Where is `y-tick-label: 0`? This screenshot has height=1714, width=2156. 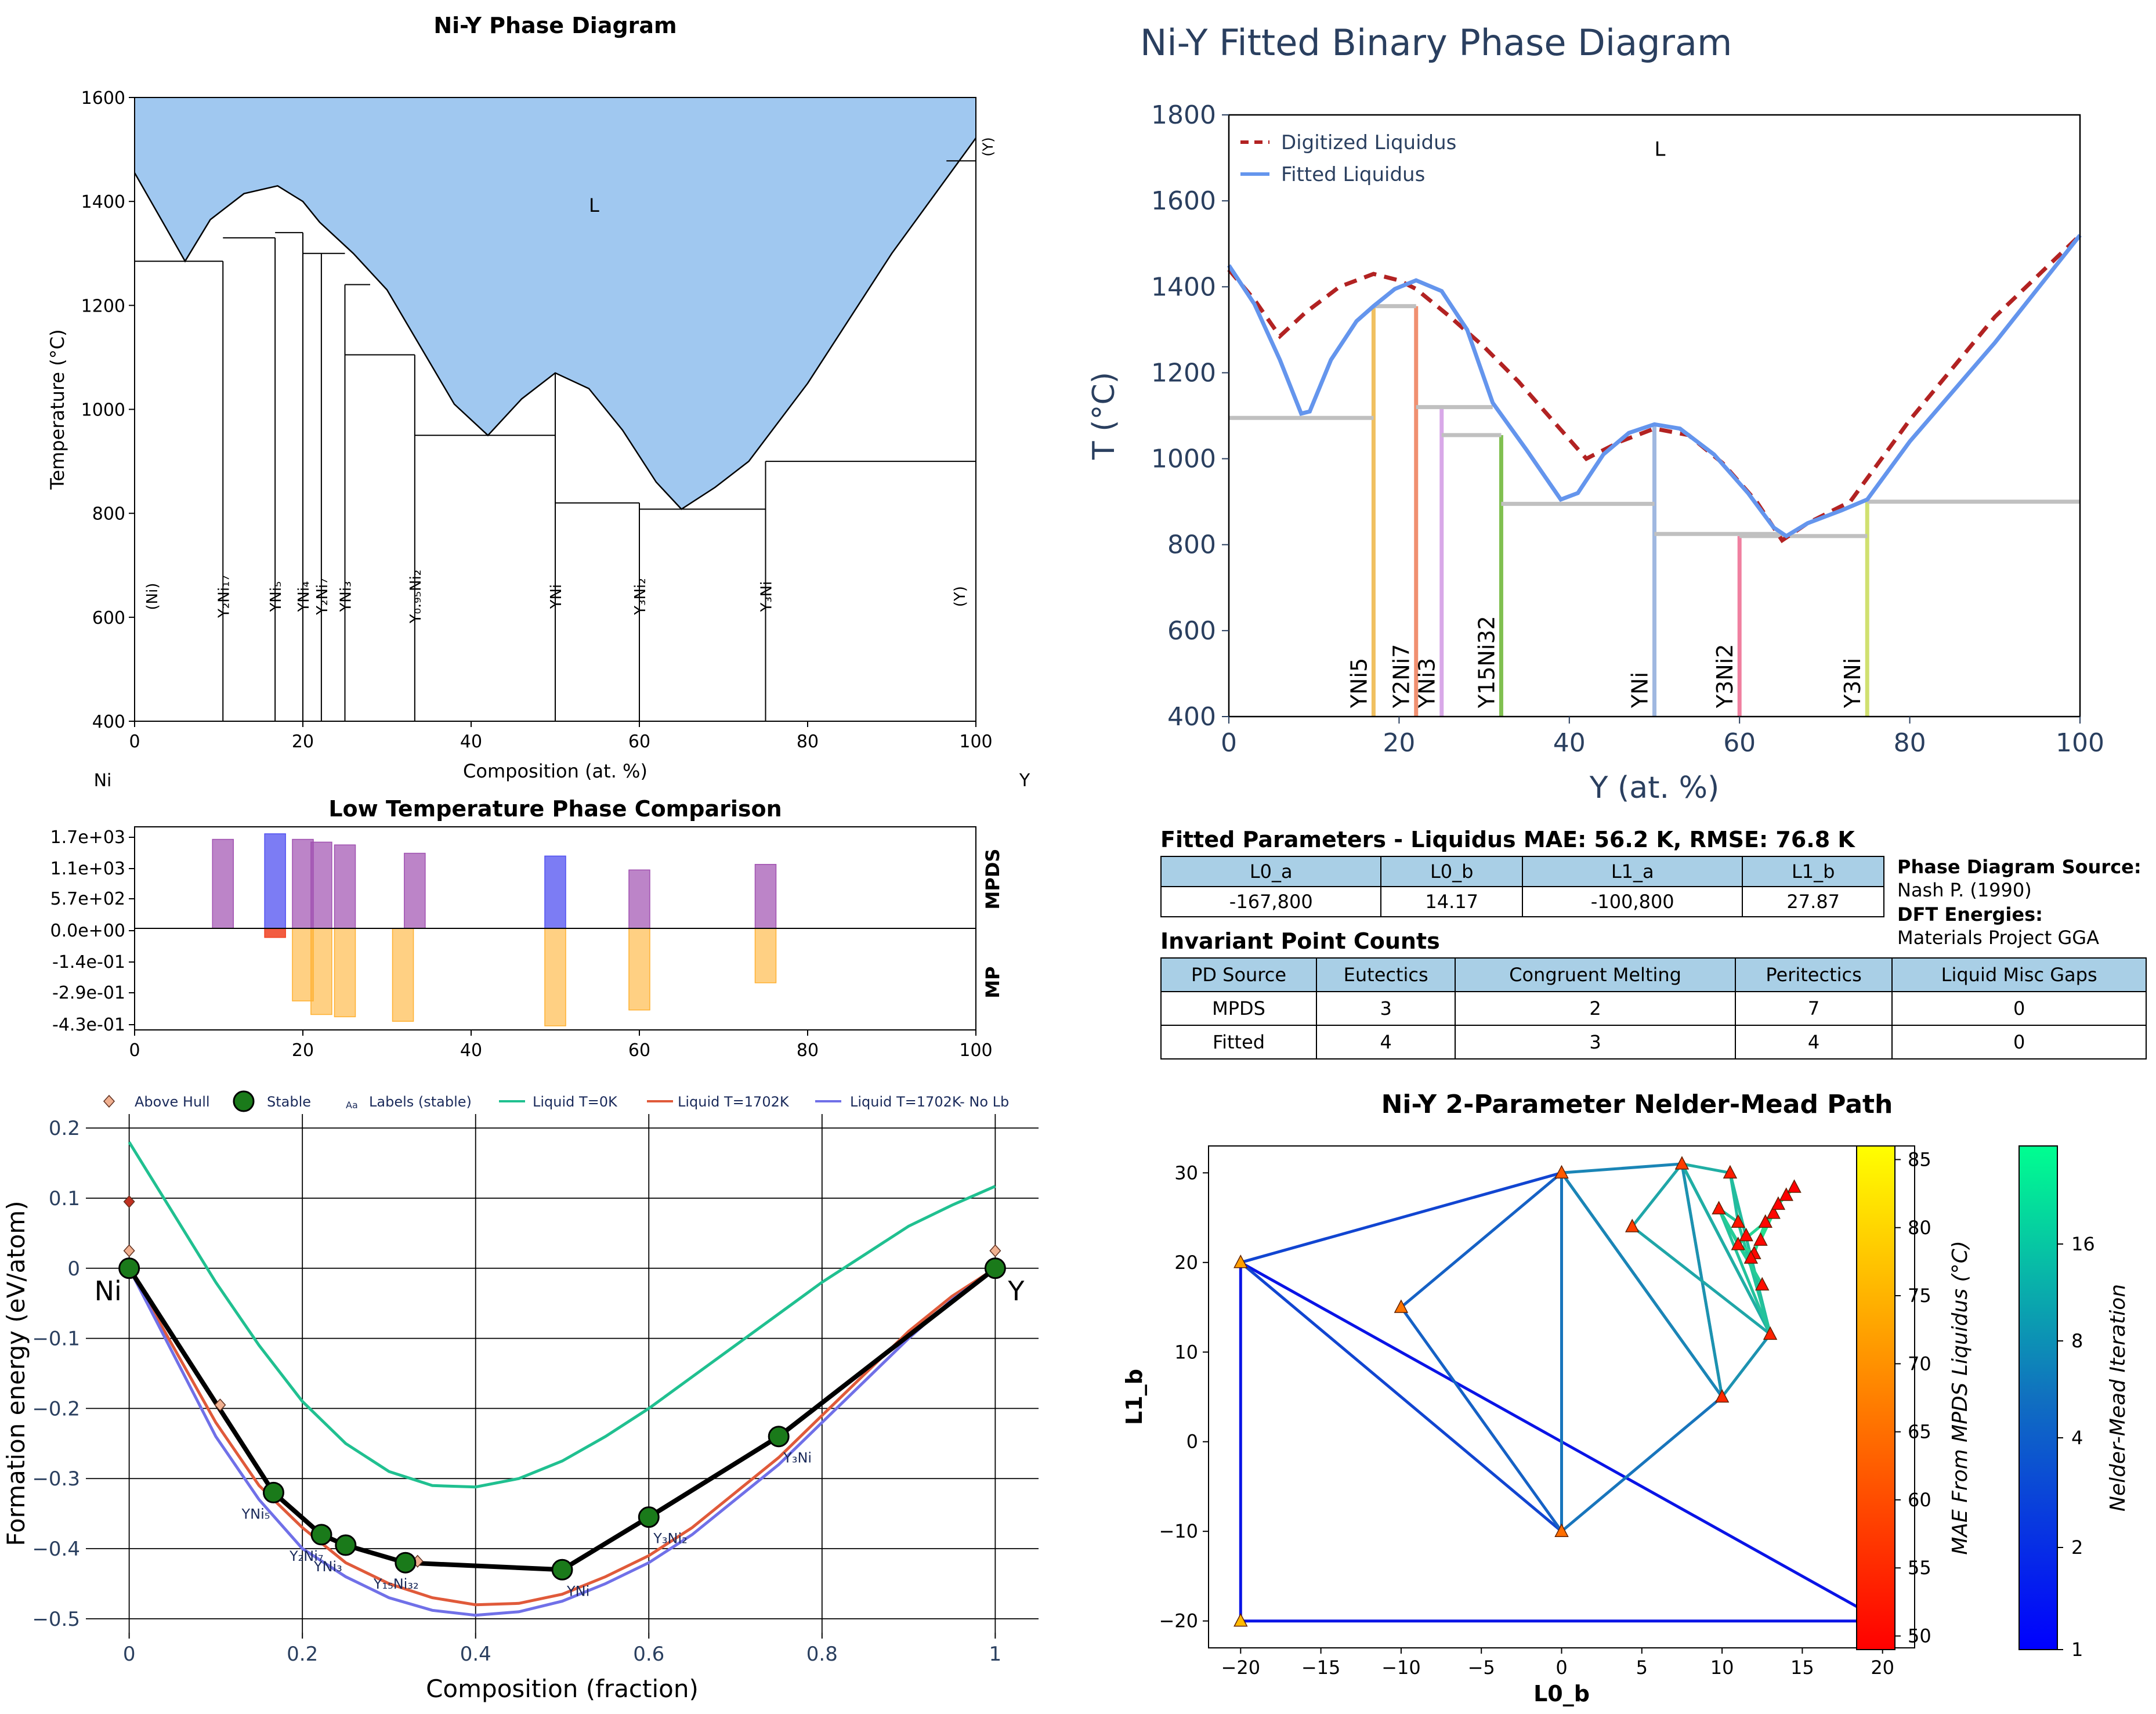
y-tick-label: 0 is located at coordinates (1192, 1442).